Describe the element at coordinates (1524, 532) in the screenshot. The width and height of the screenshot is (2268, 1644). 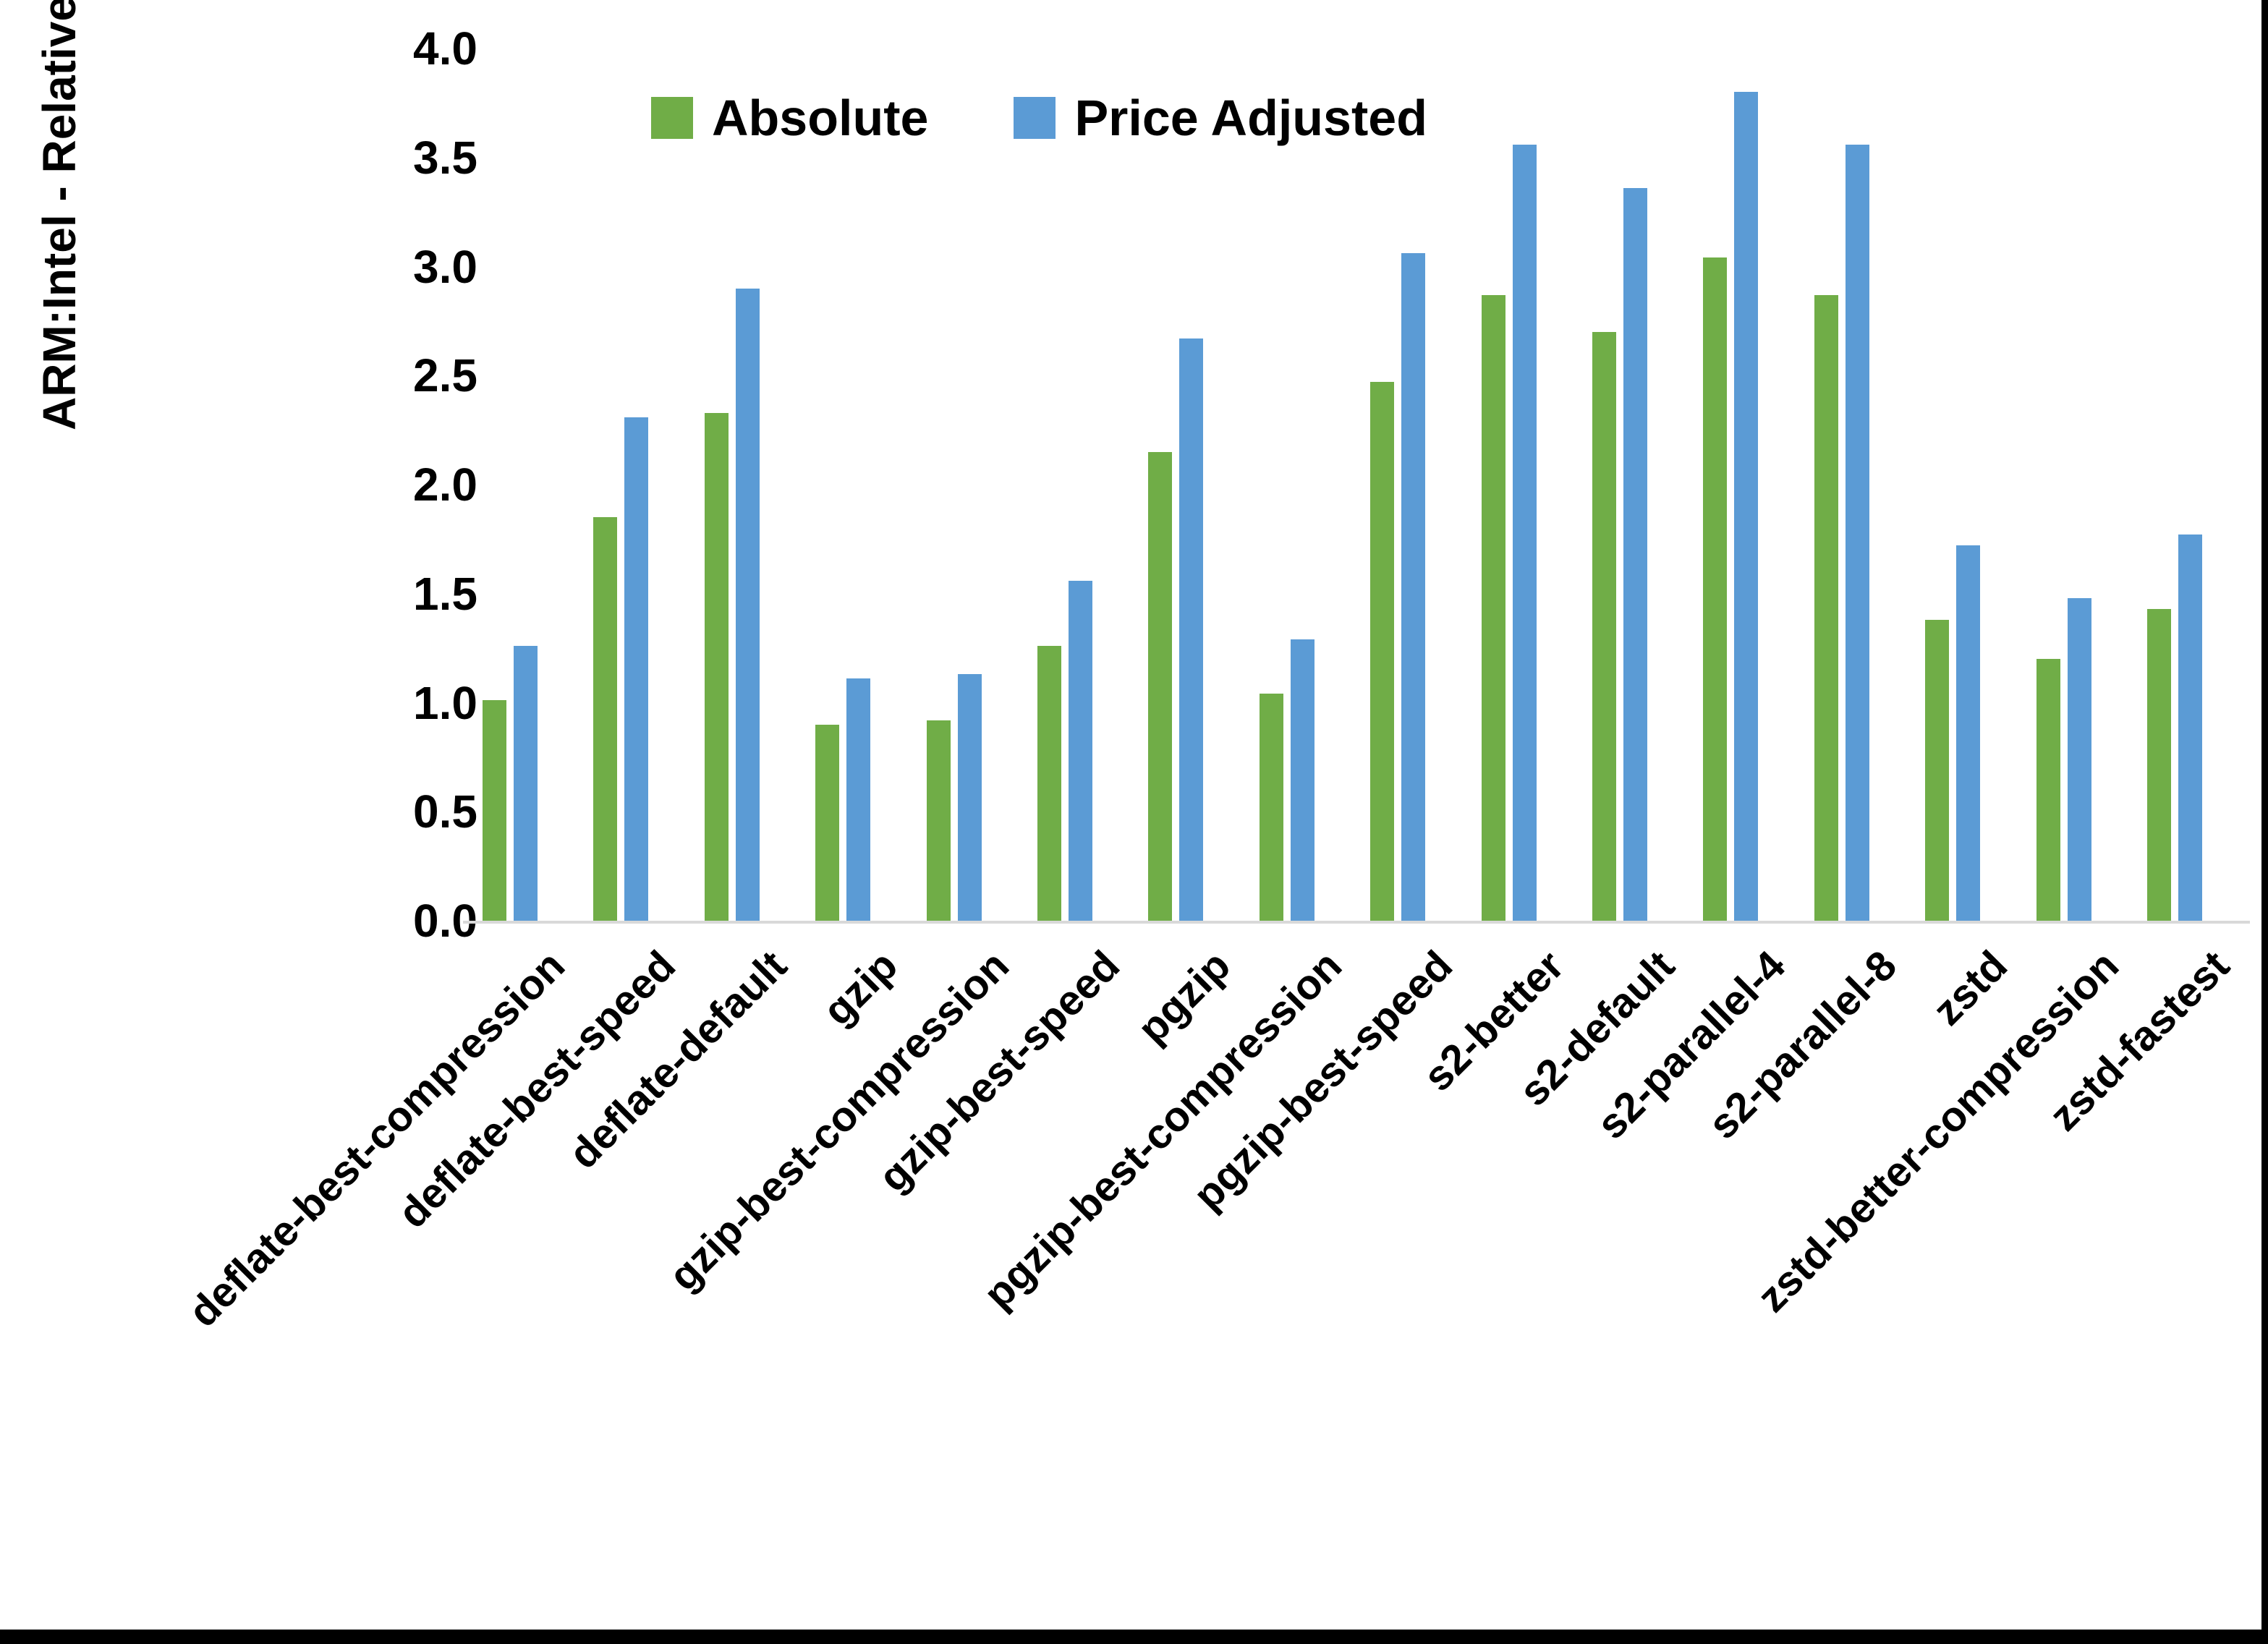
I see `bar-price-adjusted-s2-better` at that location.